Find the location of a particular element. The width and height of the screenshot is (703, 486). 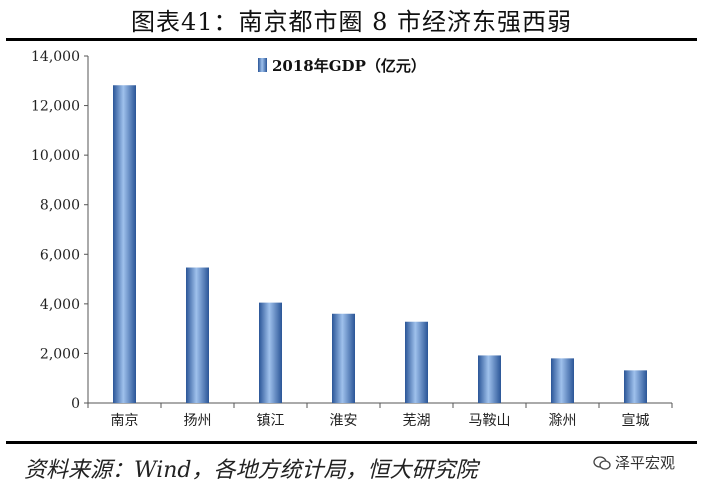

chart-title: 图表41：南京都市圈 8 市经济东强西弱 is located at coordinates (351, 22).